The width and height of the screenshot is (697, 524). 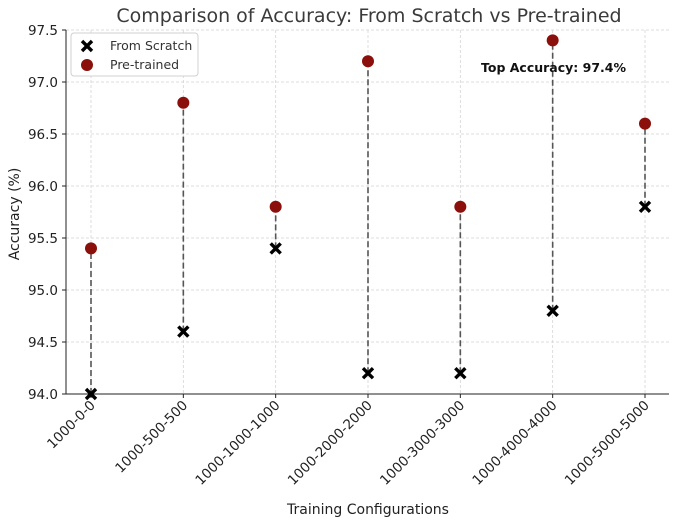 I want to click on x-tick-label: 1000-5000-5000, so click(x=607, y=443).